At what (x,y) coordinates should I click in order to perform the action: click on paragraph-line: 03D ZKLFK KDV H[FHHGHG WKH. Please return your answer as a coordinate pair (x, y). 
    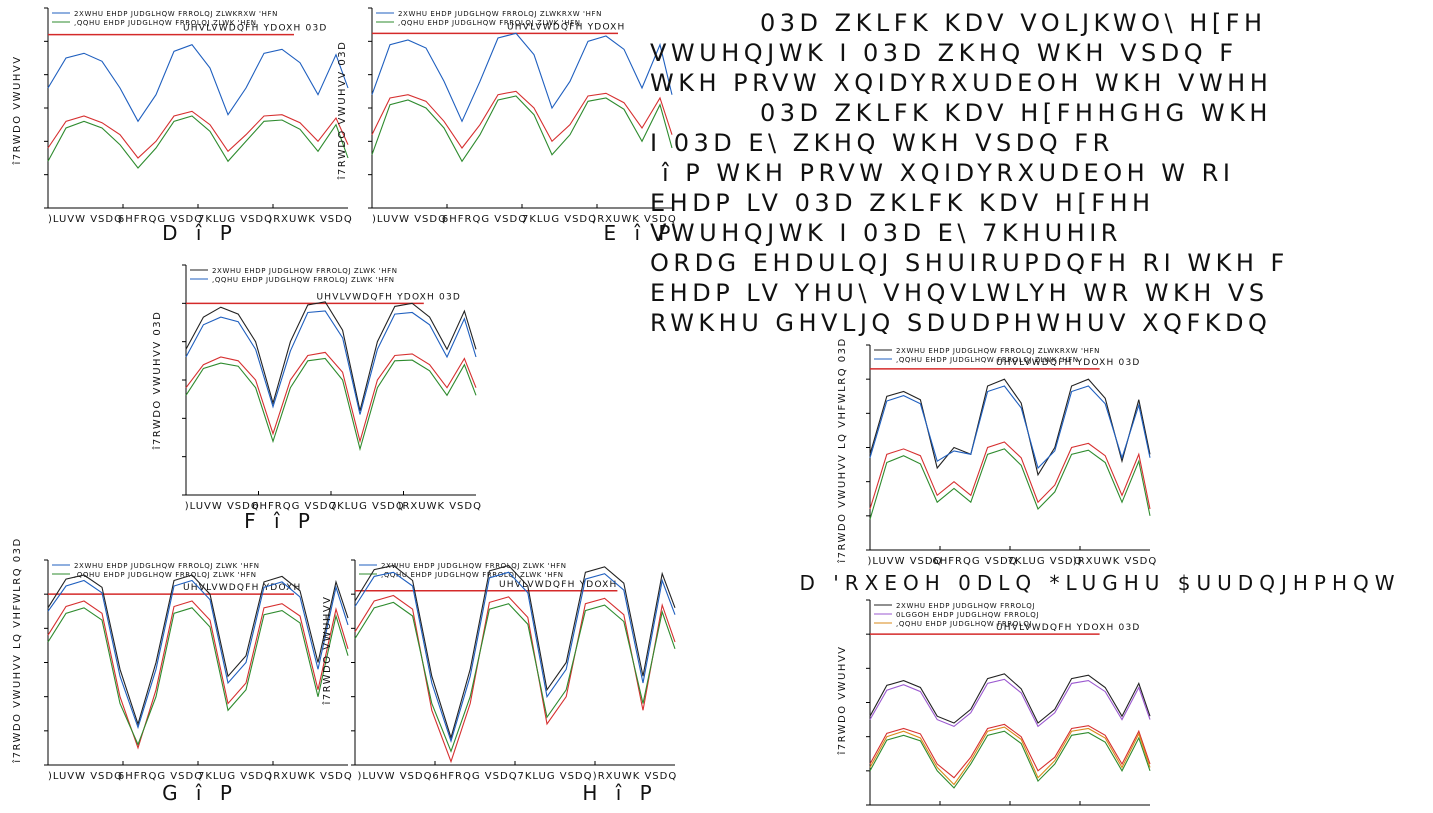
    Looking at the image, I should click on (1016, 113).